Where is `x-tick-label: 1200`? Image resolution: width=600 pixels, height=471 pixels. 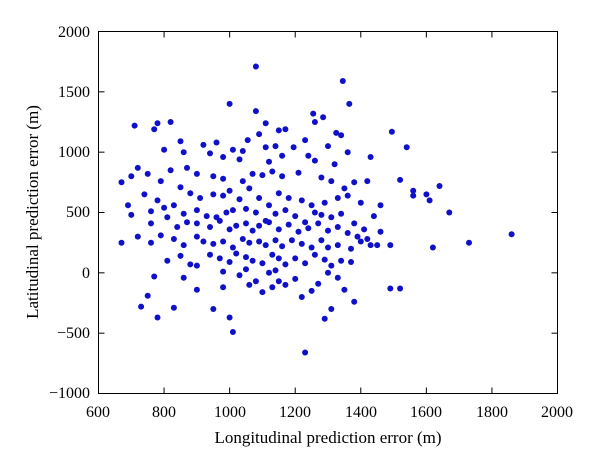 x-tick-label: 1200 is located at coordinates (295, 412).